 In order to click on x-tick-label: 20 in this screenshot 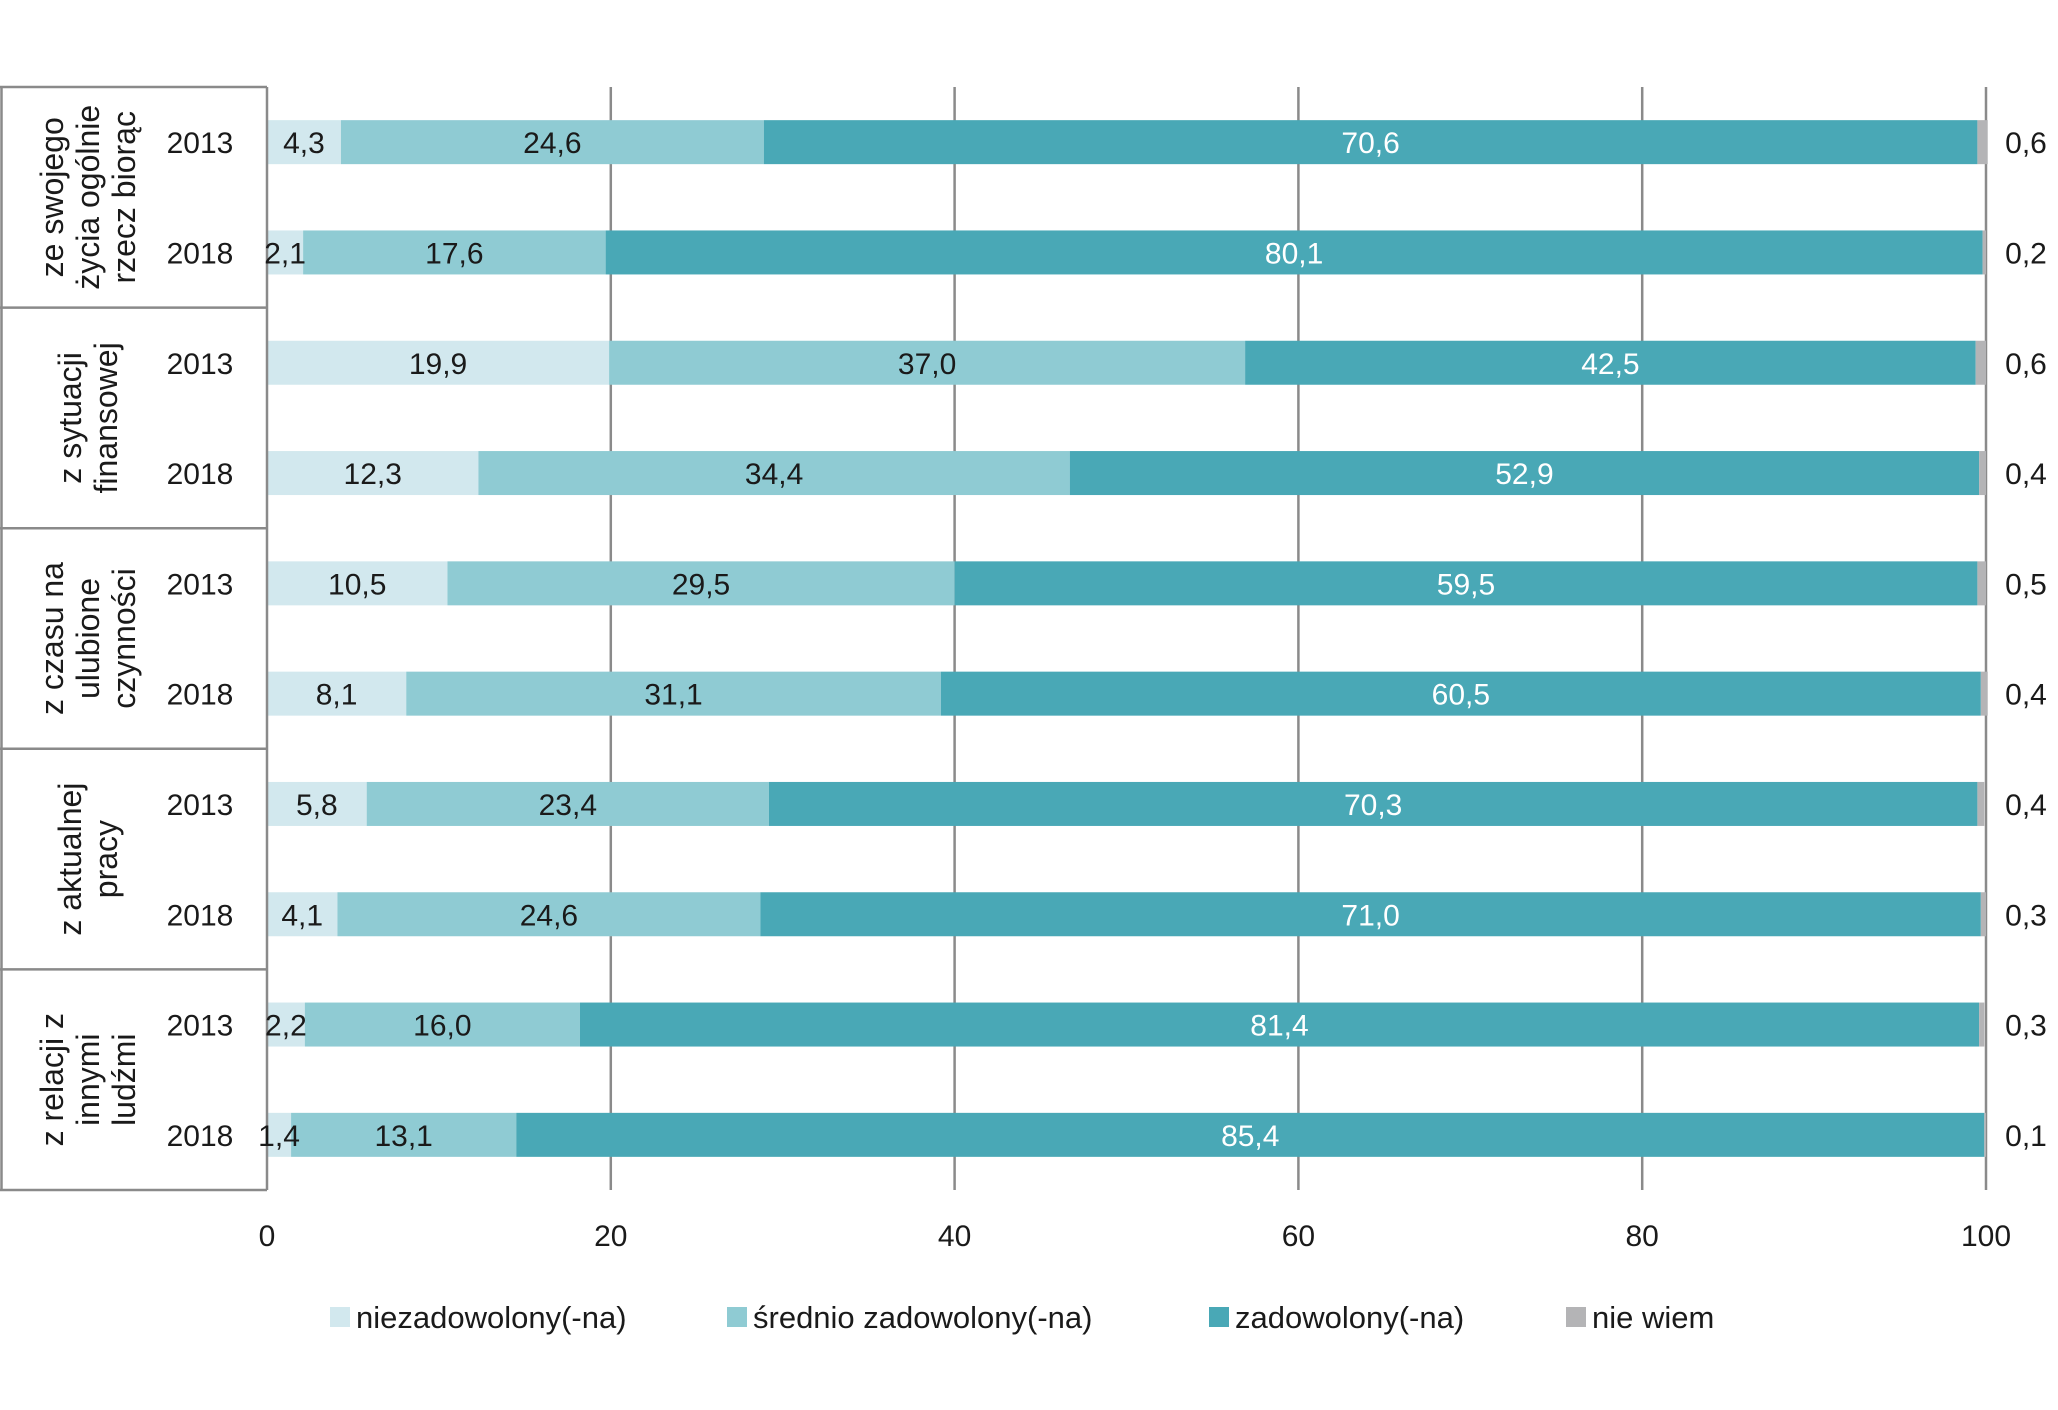, I will do `click(610, 1236)`.